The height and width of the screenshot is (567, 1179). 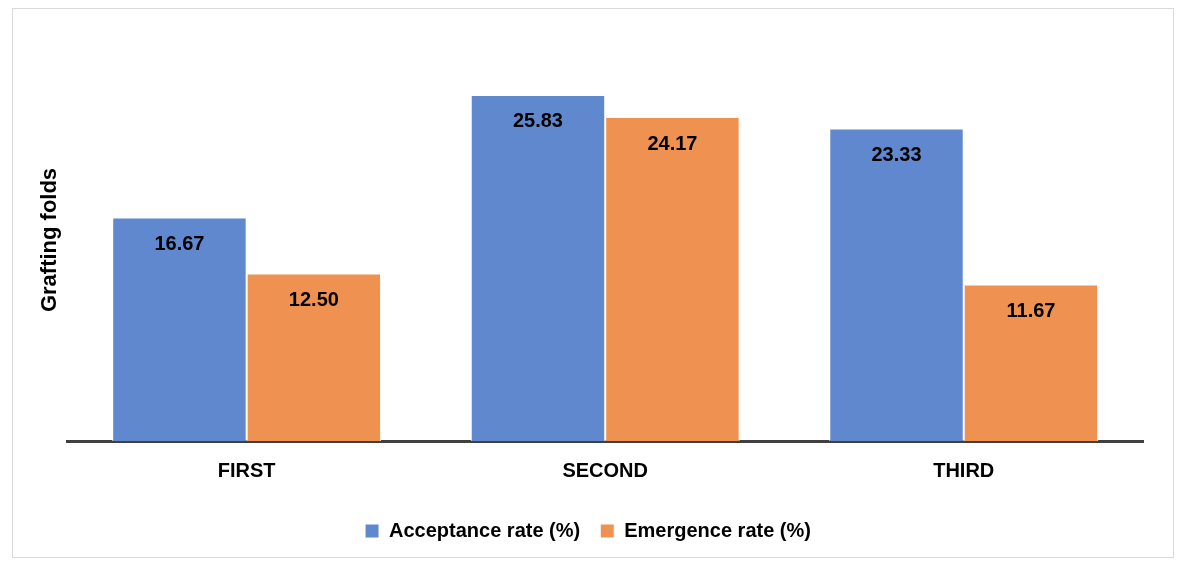 I want to click on legend-label: Emergence rate (%), so click(x=717, y=529).